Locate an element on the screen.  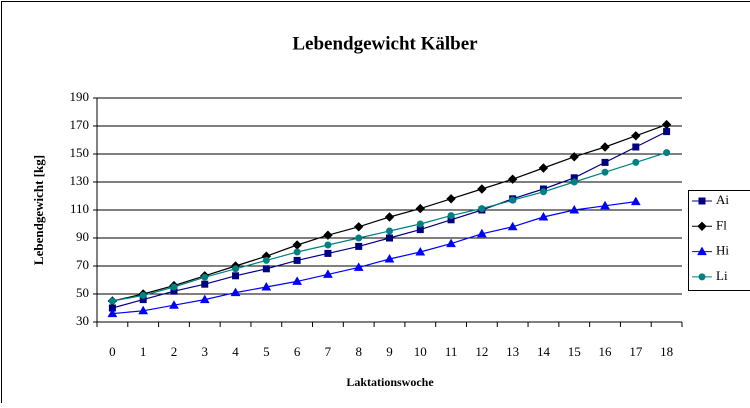
y-tick-label: 70 is located at coordinates (82, 264).